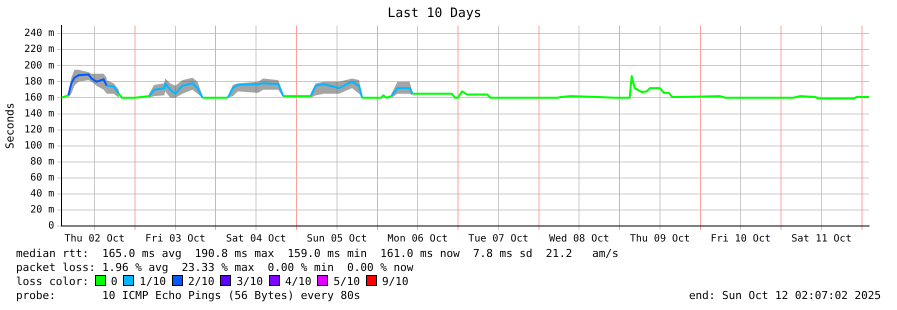 This screenshot has width=897, height=310. Describe the element at coordinates (9, 125) in the screenshot. I see `y-axis-title: Seconds` at that location.